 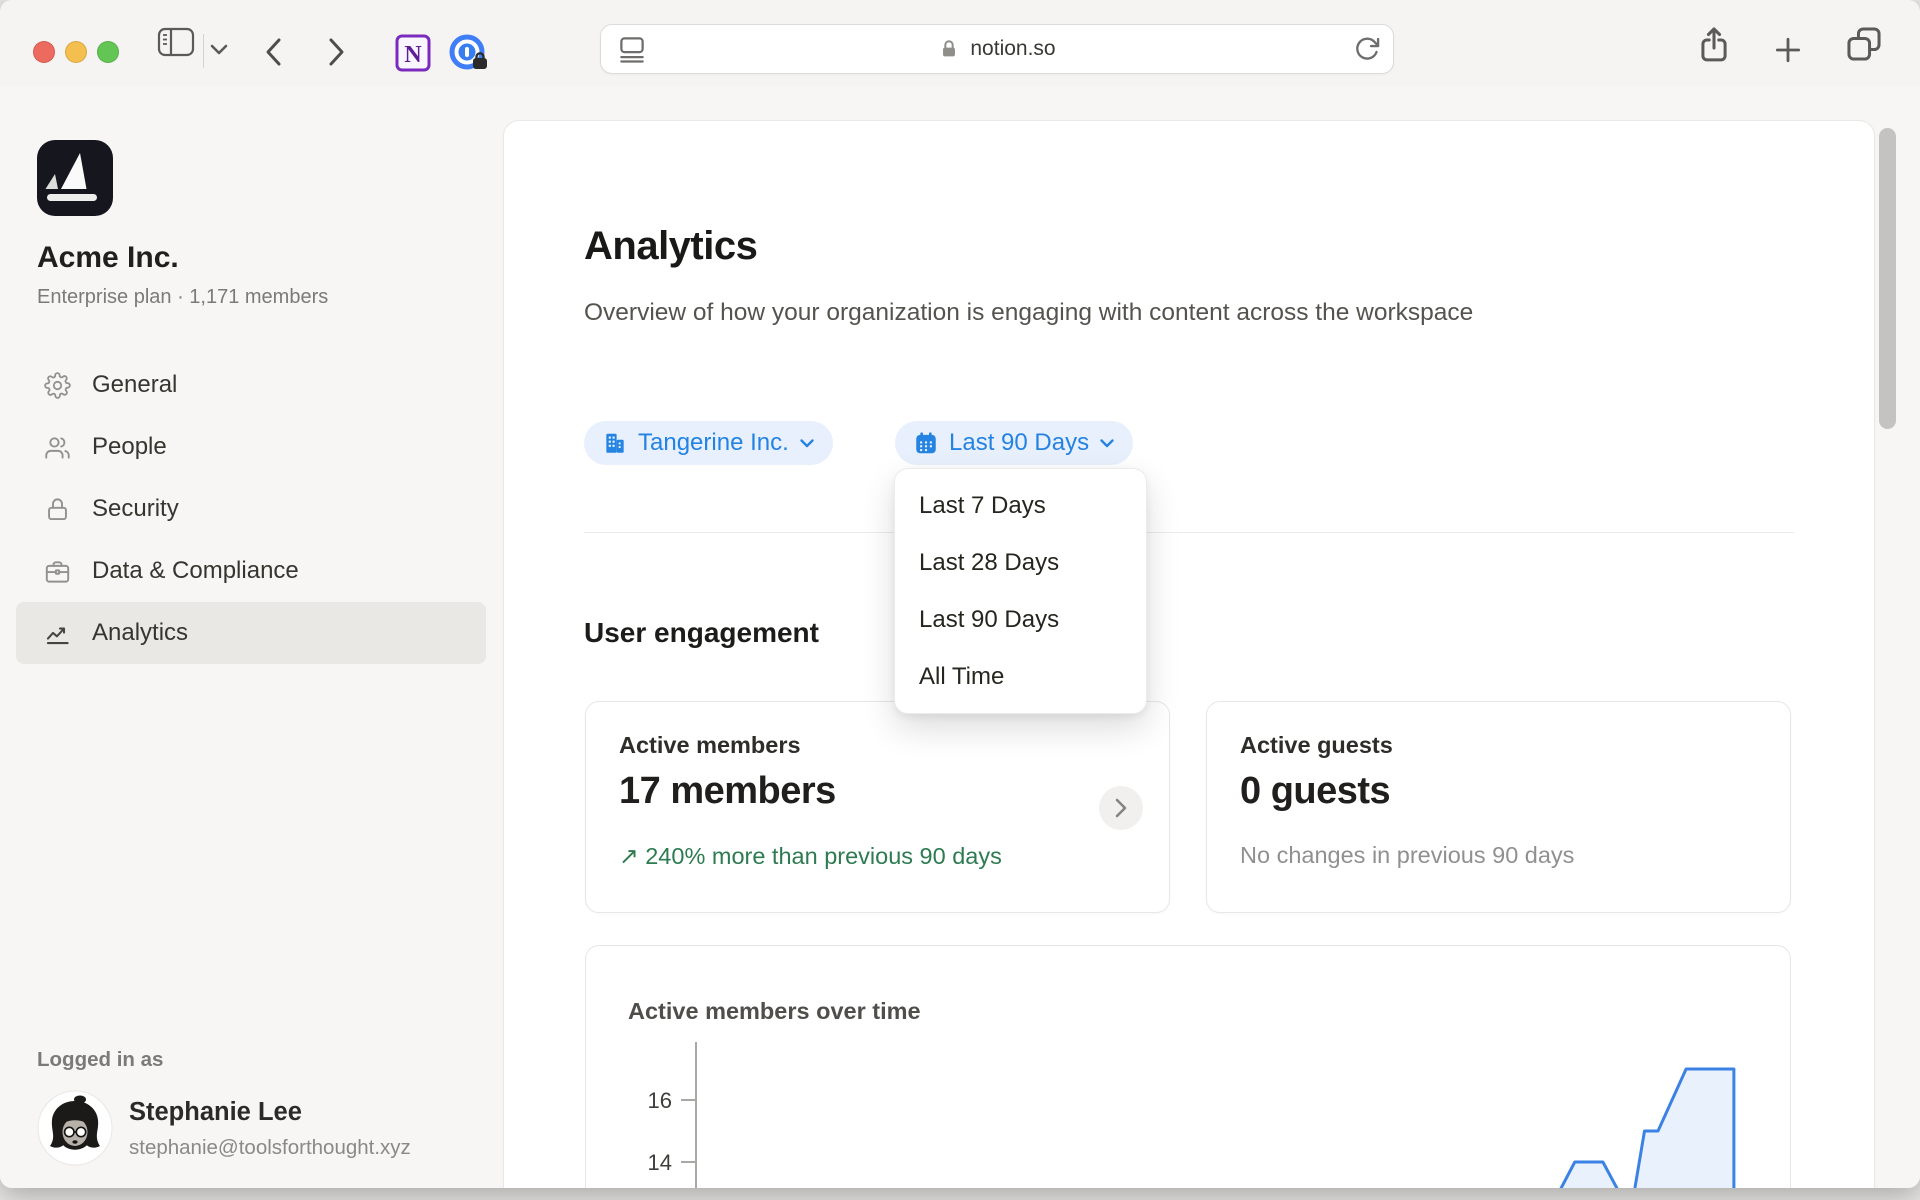 What do you see at coordinates (660, 1100) in the screenshot?
I see `svg-text: 16` at bounding box center [660, 1100].